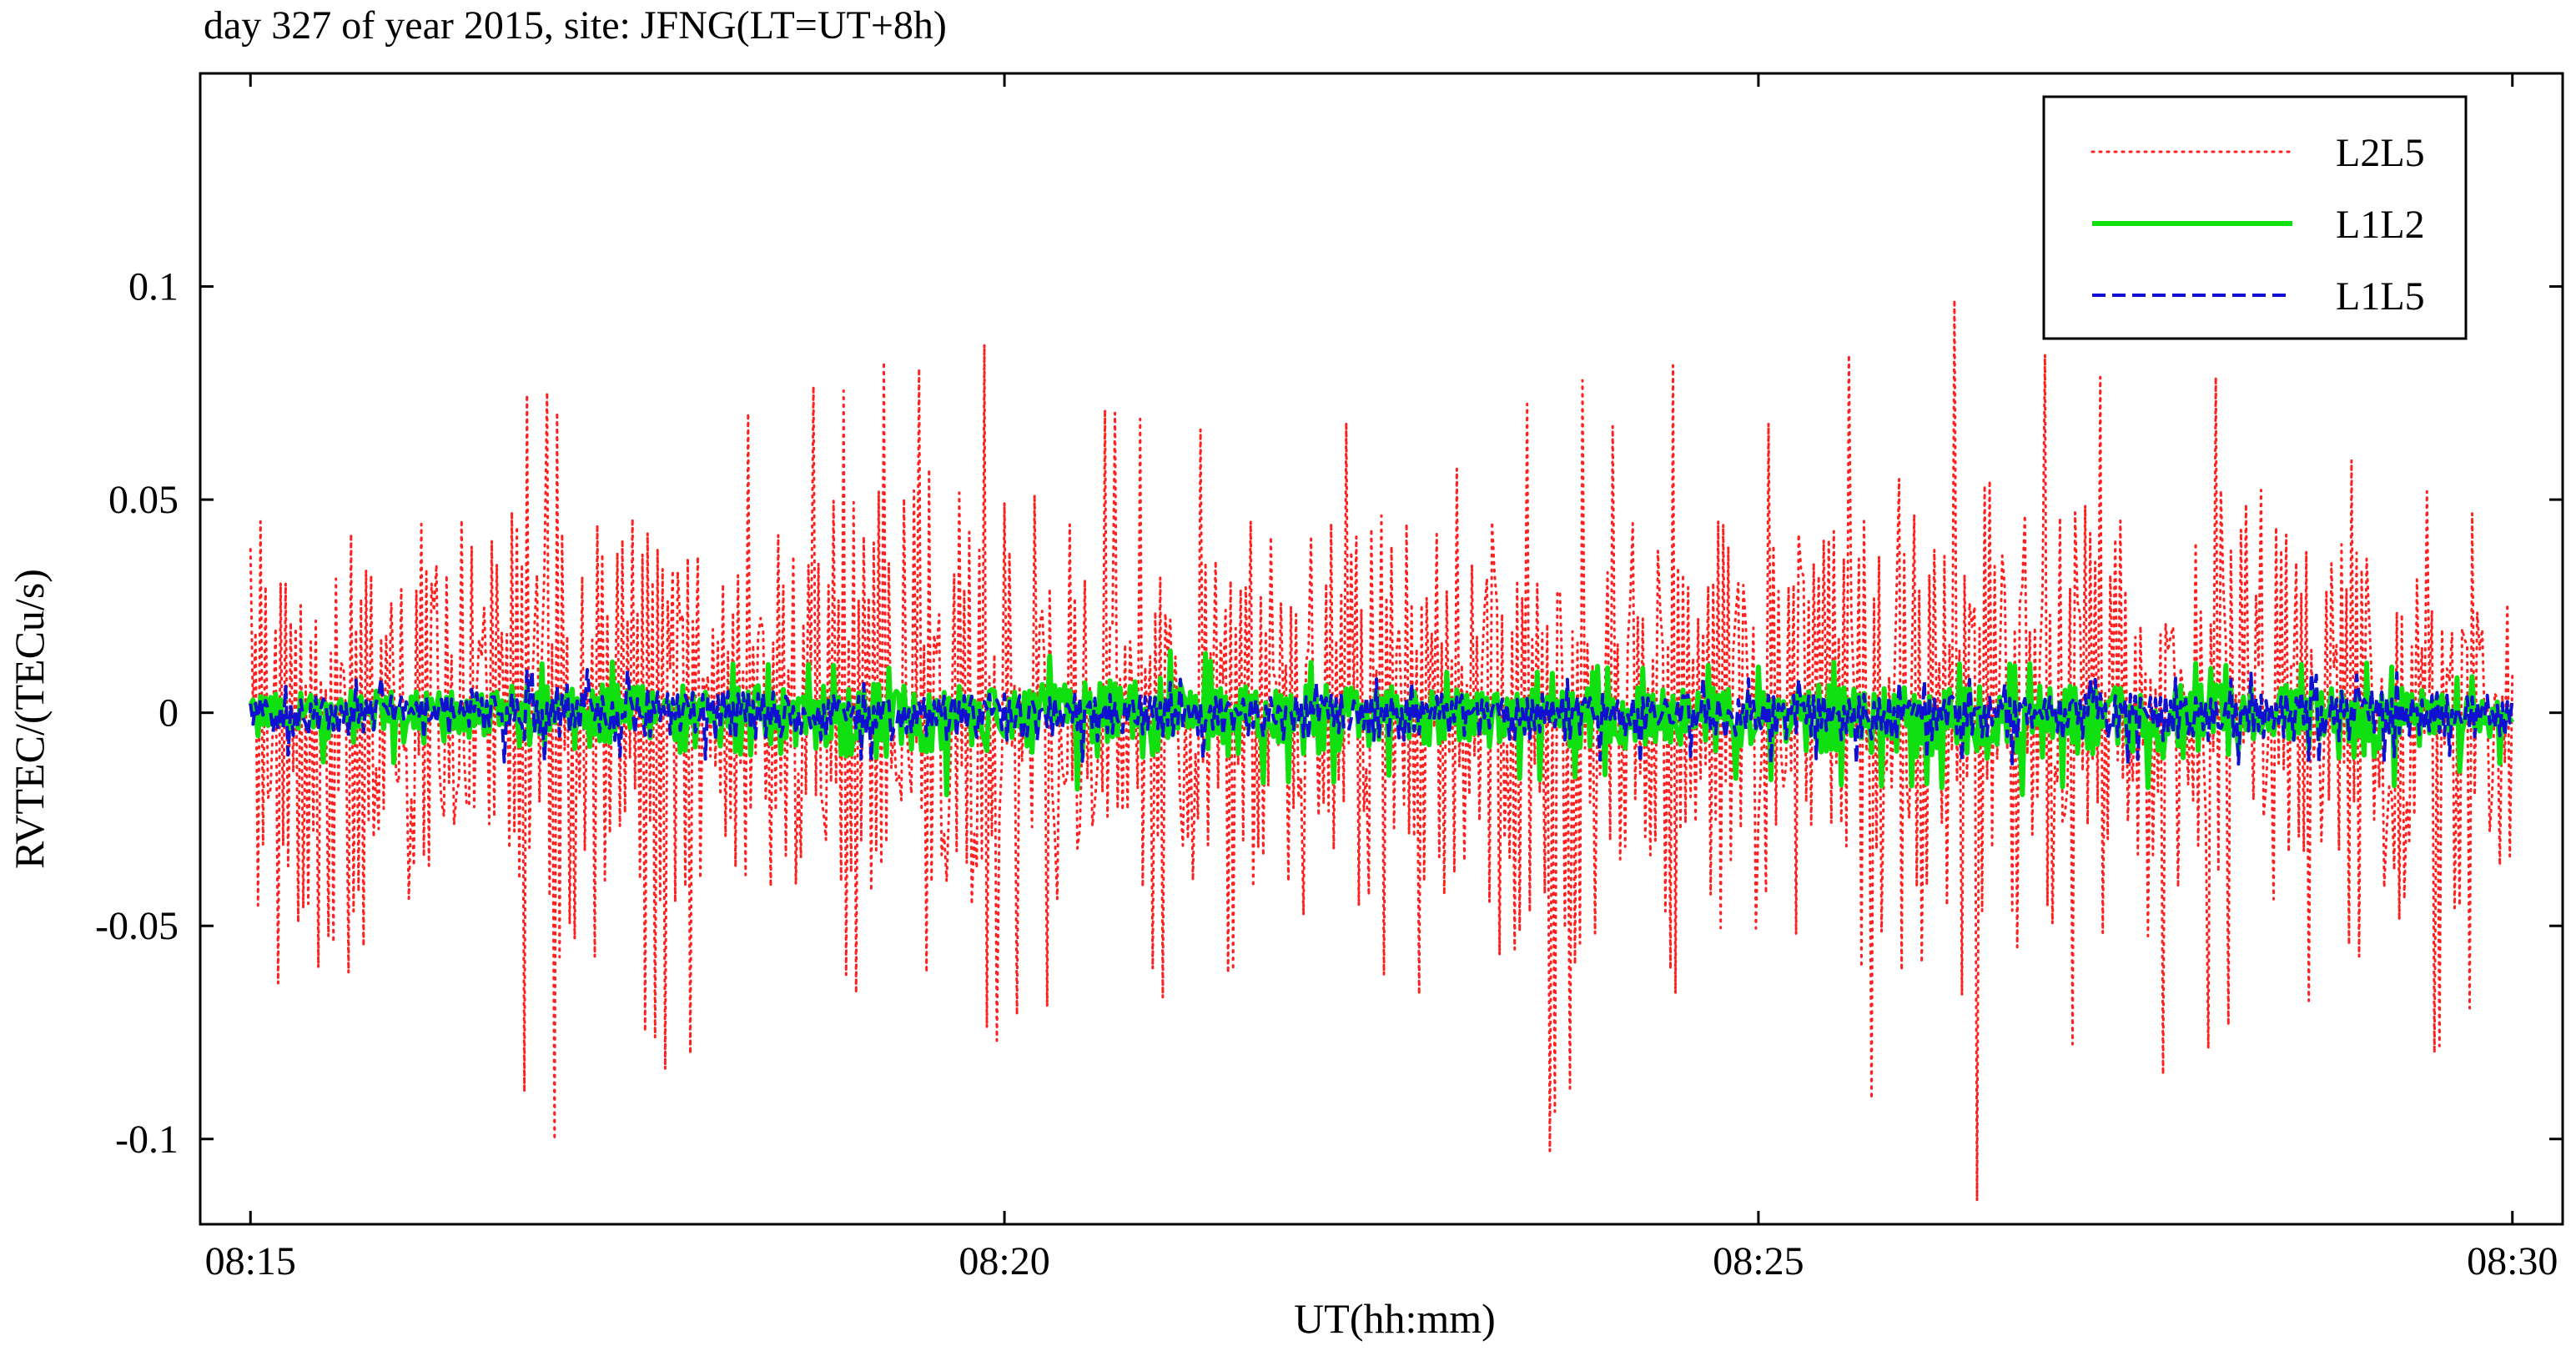 The image size is (2576, 1356). Describe the element at coordinates (1381, 717) in the screenshot. I see `series-line-l1l5` at that location.